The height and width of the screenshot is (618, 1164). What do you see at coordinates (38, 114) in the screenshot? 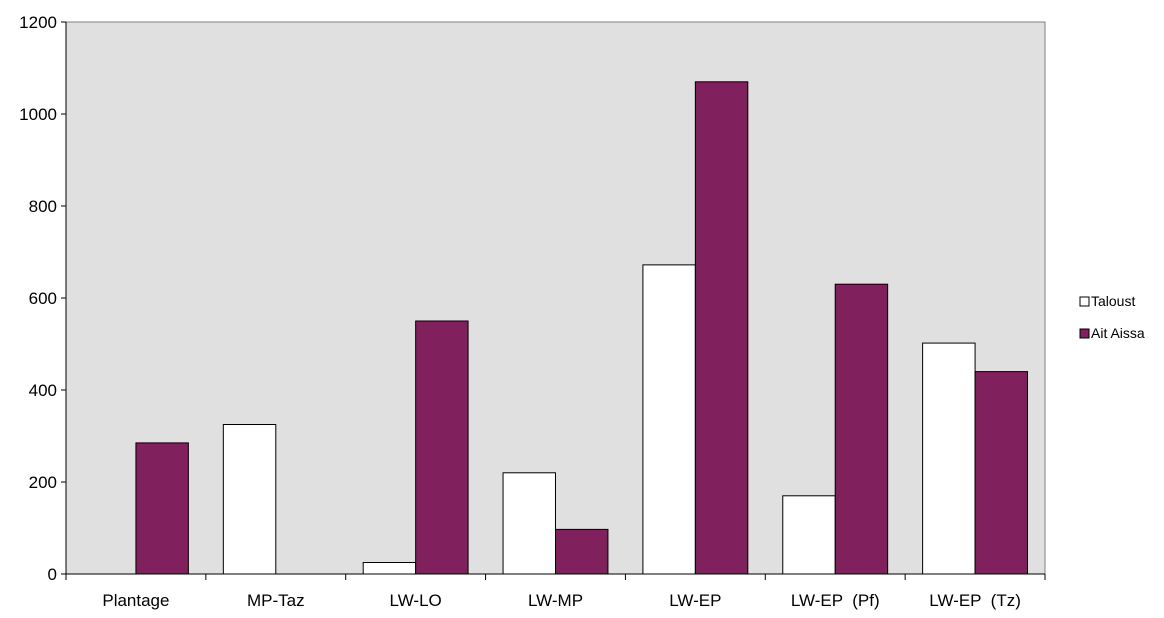
I see `y-tick-label: 1000` at bounding box center [38, 114].